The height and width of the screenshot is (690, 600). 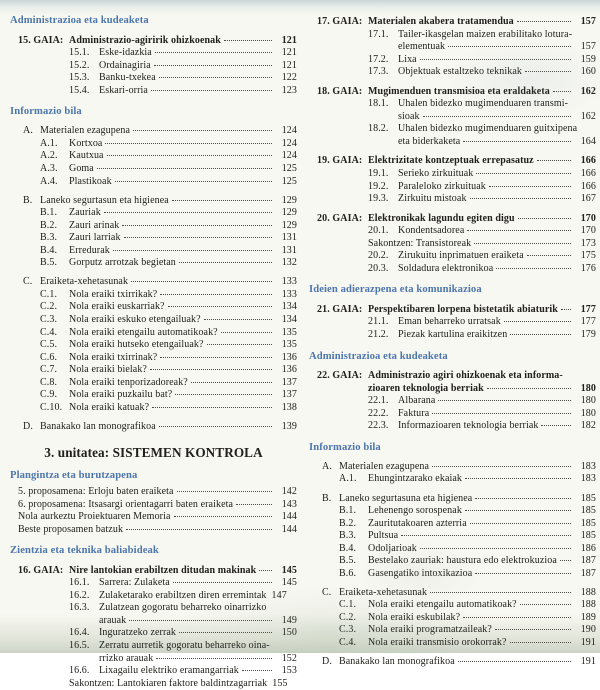 I want to click on entry-number: 19.2., so click(x=378, y=186).